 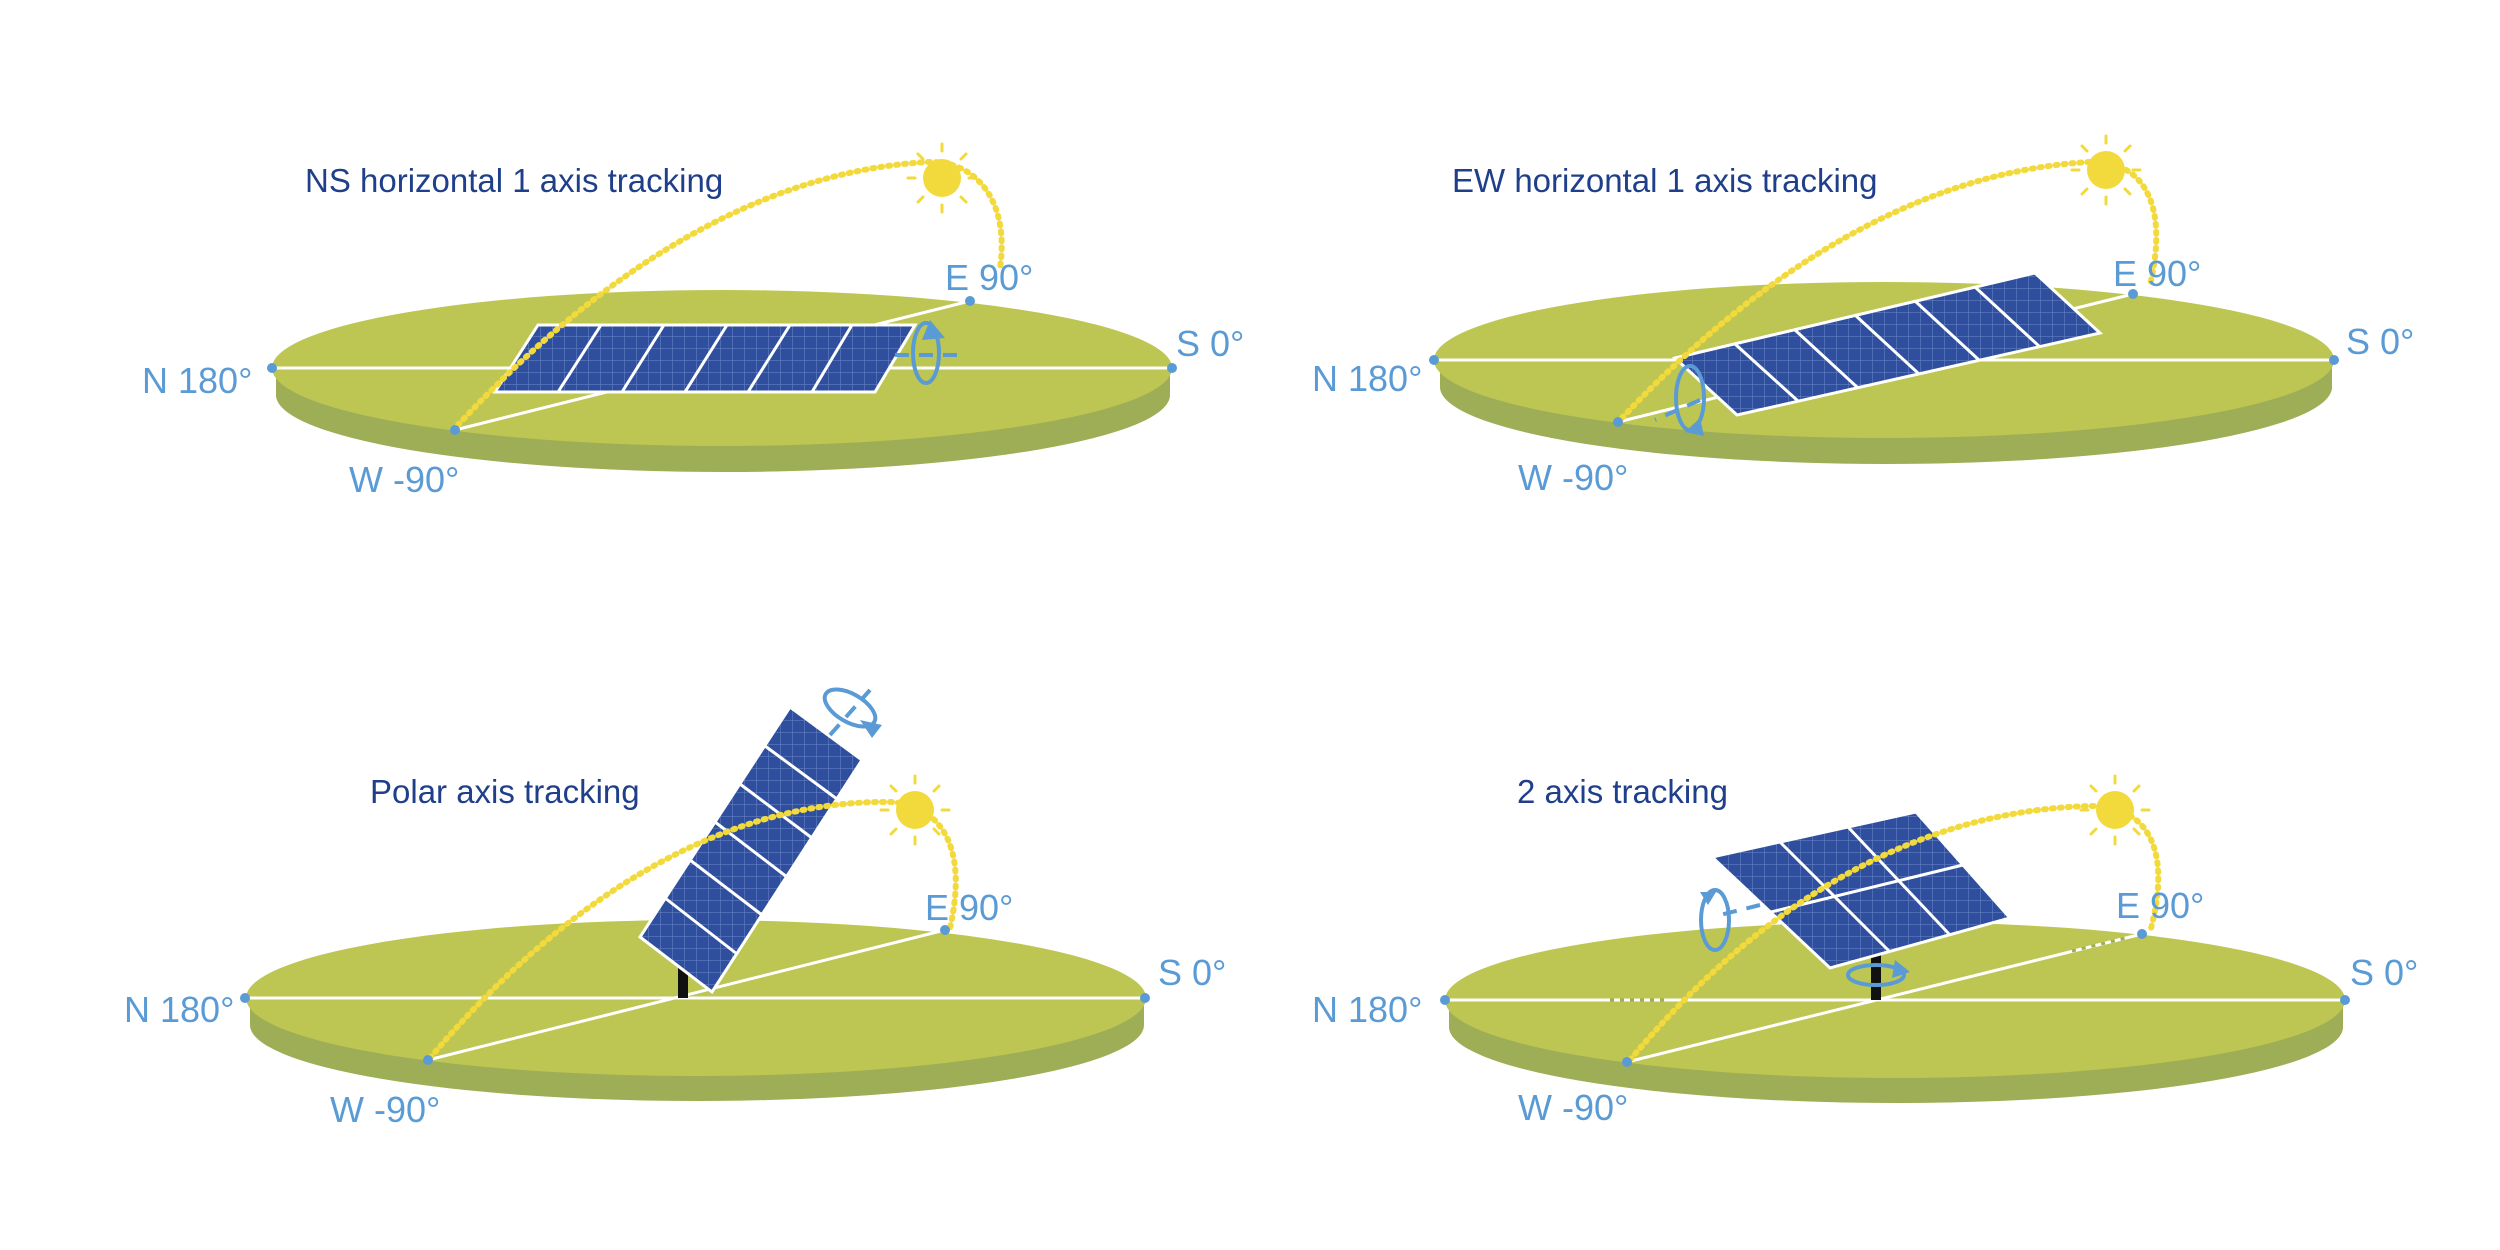 I want to click on panel-ns-horizontal: NS horizontal 1 axis tracking, so click(x=693, y=321).